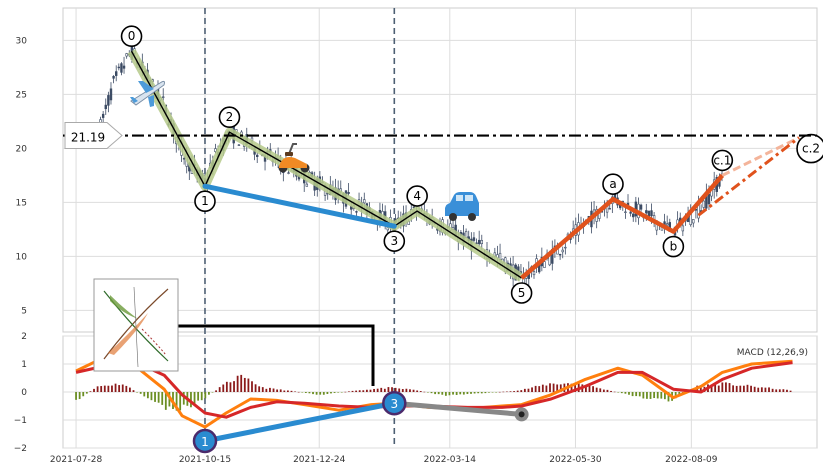  I want to click on x-tick-label: 2022-03-14, so click(450, 460).